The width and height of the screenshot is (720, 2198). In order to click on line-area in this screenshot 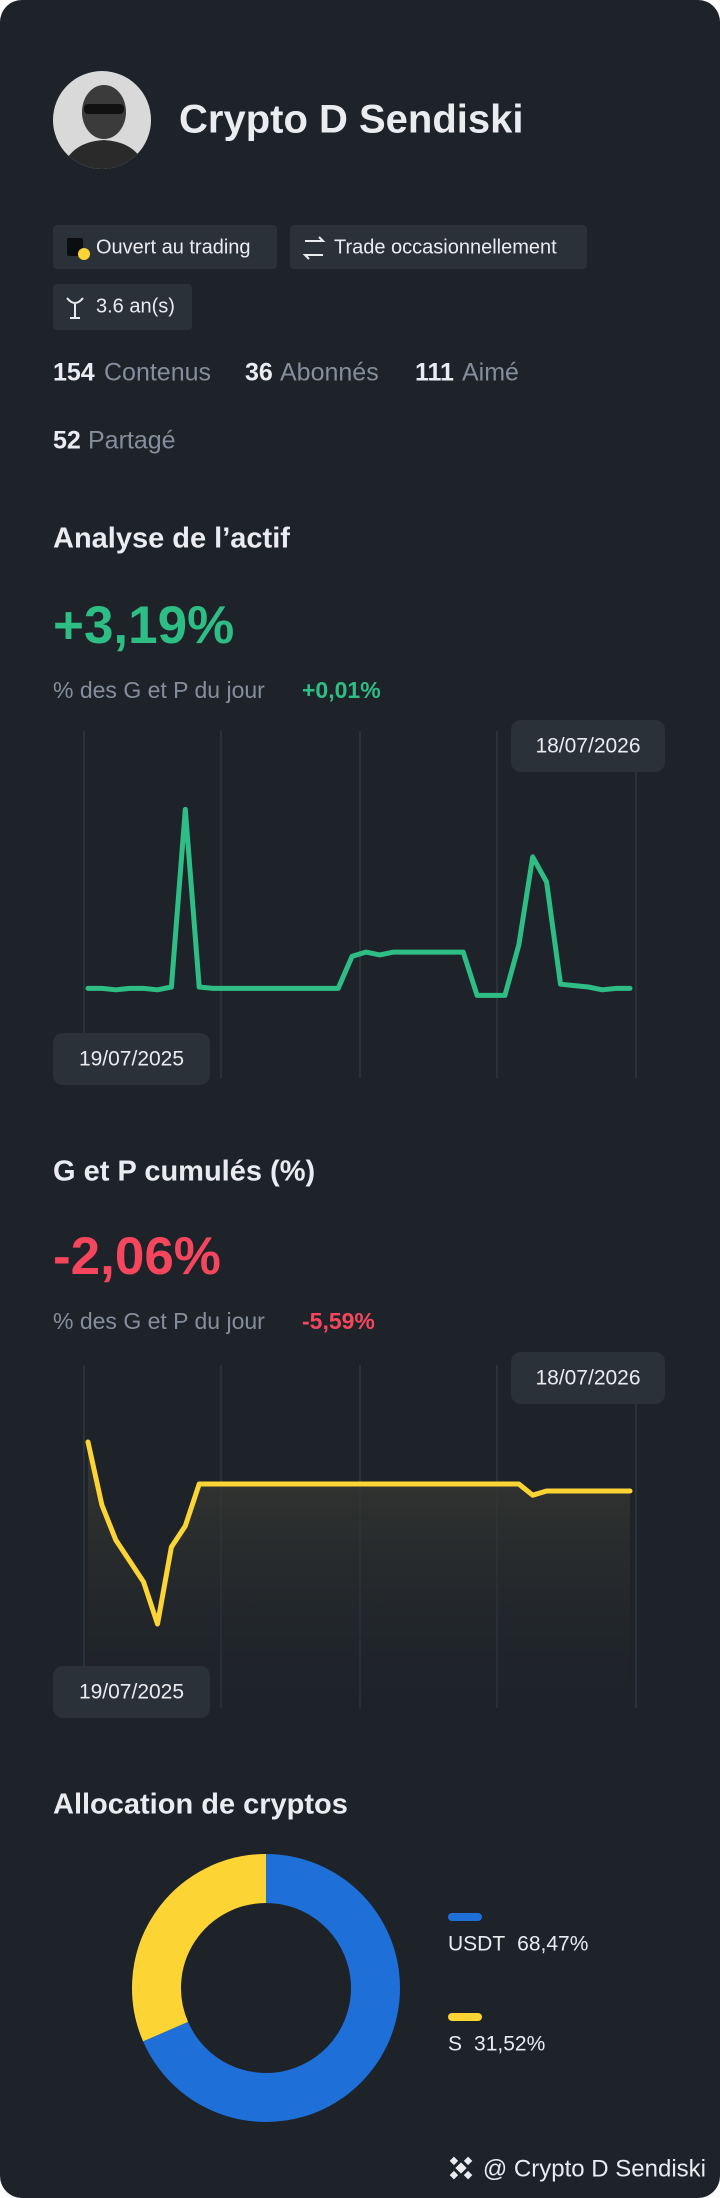, I will do `click(359, 1575)`.